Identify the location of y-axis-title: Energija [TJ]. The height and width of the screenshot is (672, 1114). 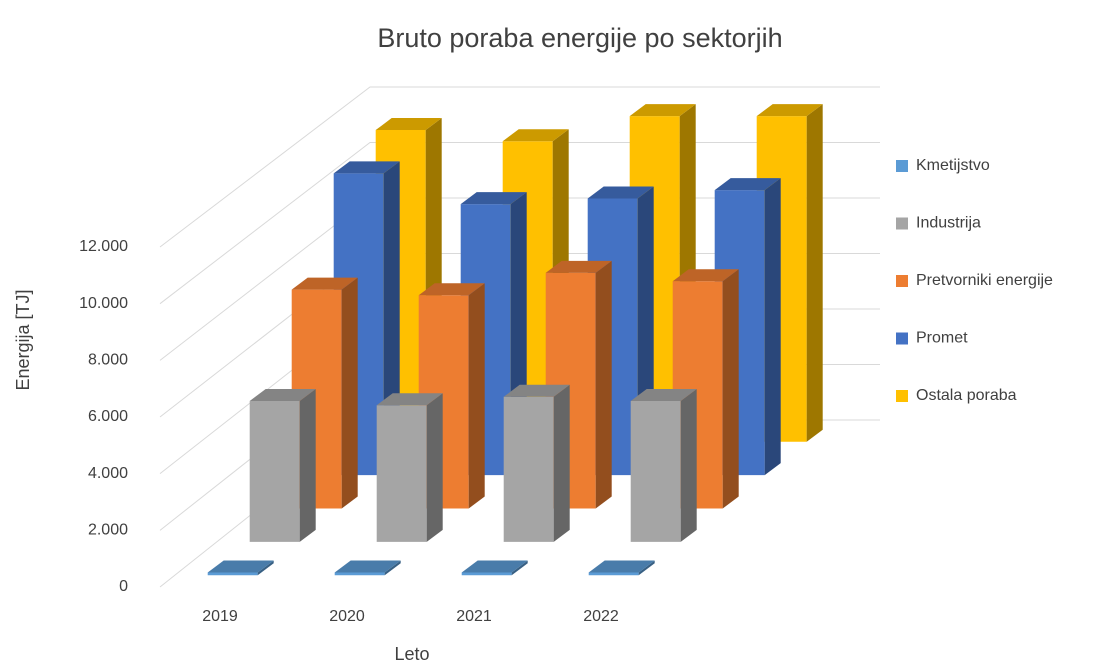
(23, 339).